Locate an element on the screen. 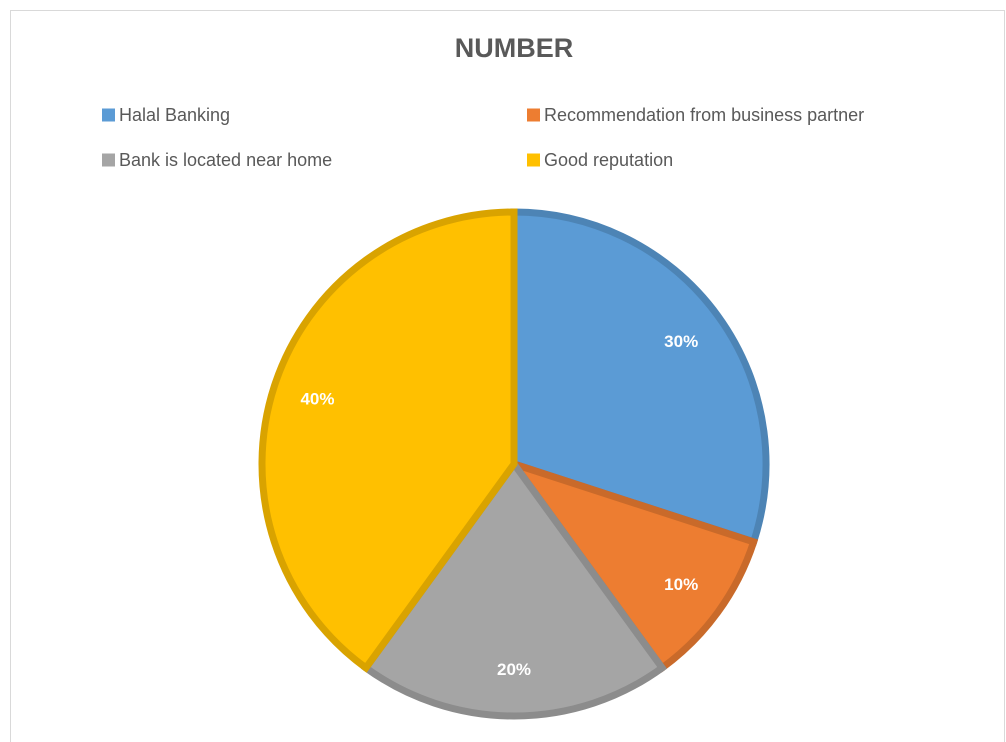 The image size is (1006, 742). legend-label: Recommendation from business partner is located at coordinates (704, 115).